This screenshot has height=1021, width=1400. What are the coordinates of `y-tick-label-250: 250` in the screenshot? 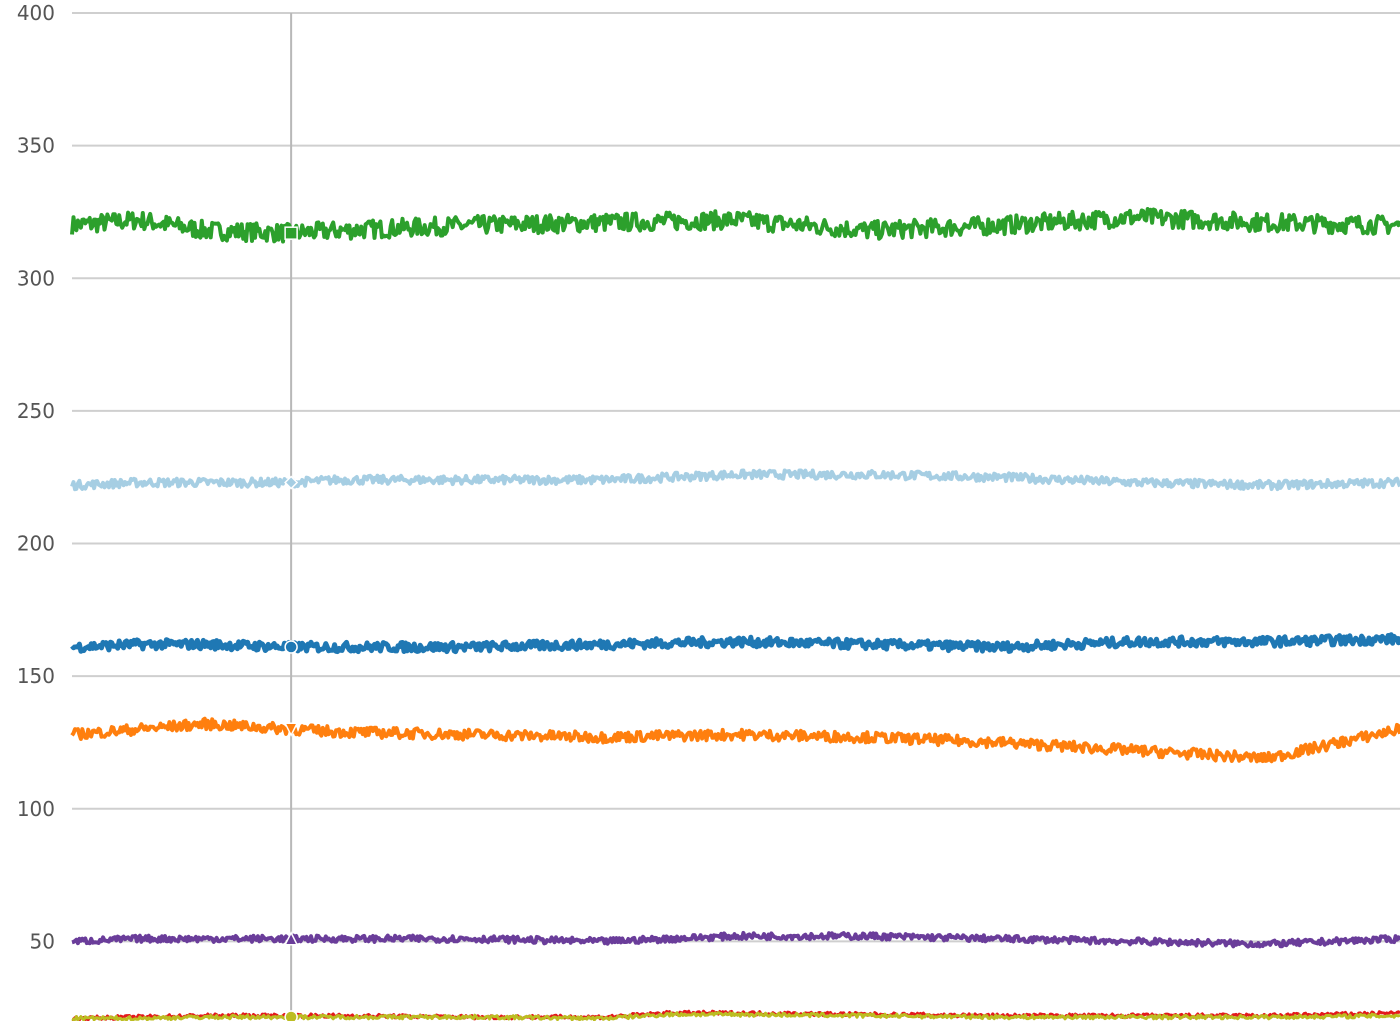 It's located at (36, 411).